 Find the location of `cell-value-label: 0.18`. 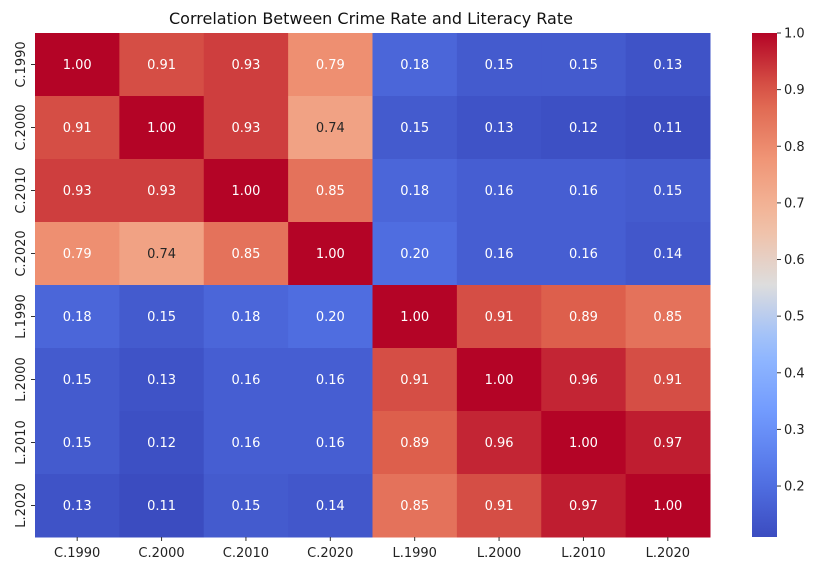

cell-value-label: 0.18 is located at coordinates (245, 317).